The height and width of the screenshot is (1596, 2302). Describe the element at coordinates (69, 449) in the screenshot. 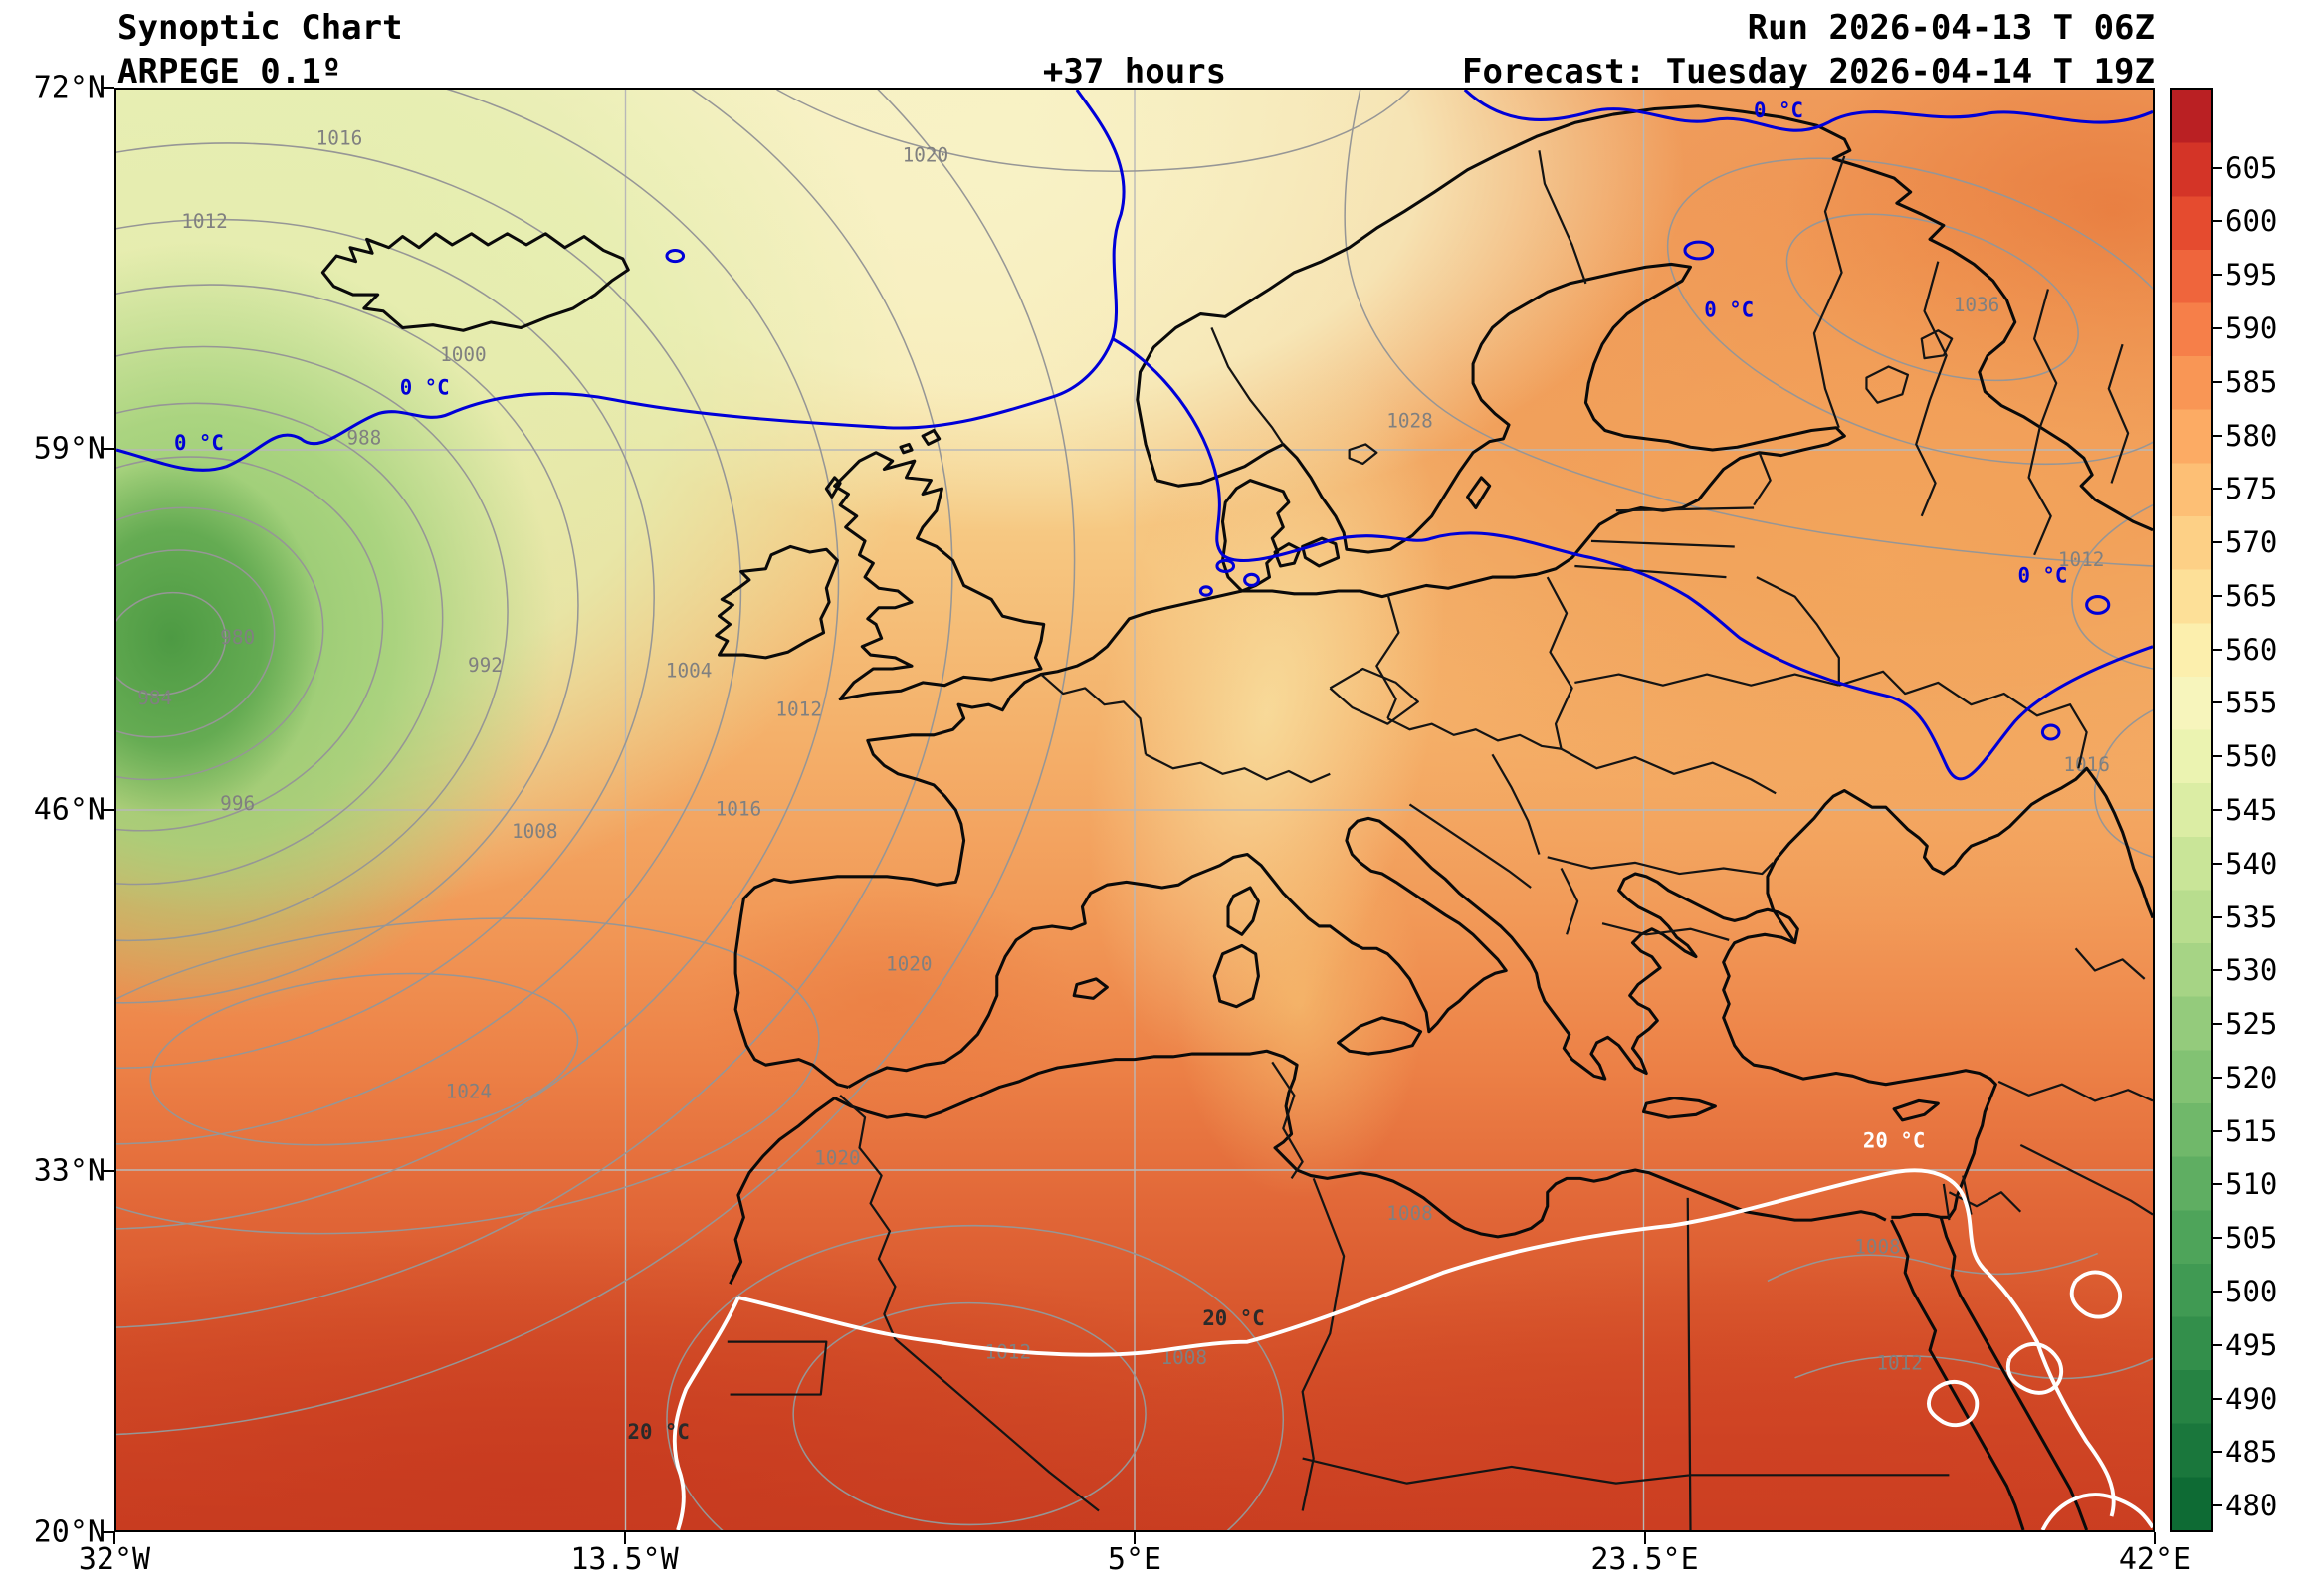

I see `lat-tick-label: 59°N` at that location.